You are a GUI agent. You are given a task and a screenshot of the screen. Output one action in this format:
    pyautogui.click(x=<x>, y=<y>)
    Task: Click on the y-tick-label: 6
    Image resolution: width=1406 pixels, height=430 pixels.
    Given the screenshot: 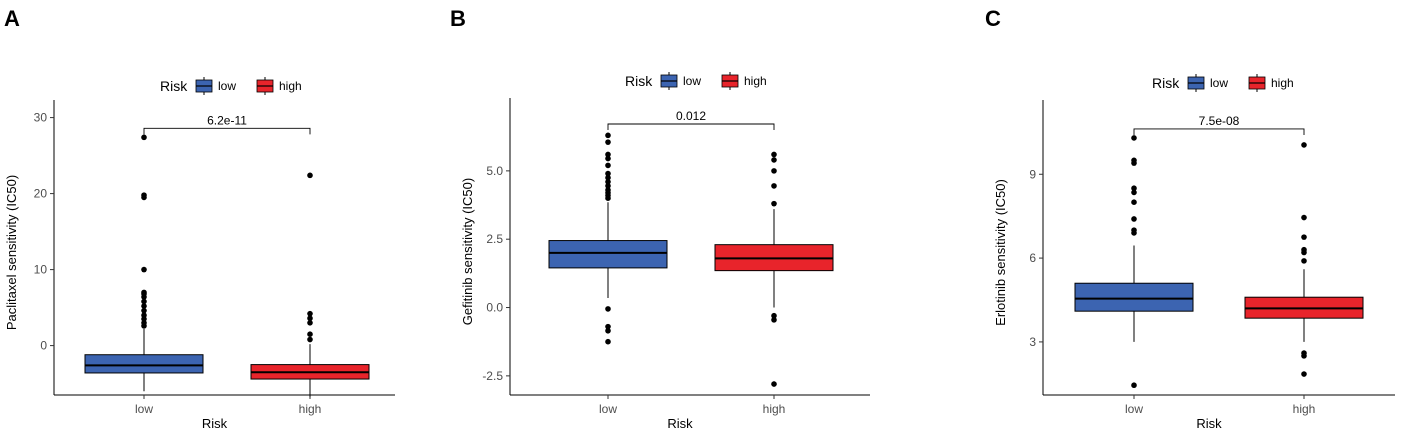 What is the action you would take?
    pyautogui.click(x=1032, y=258)
    